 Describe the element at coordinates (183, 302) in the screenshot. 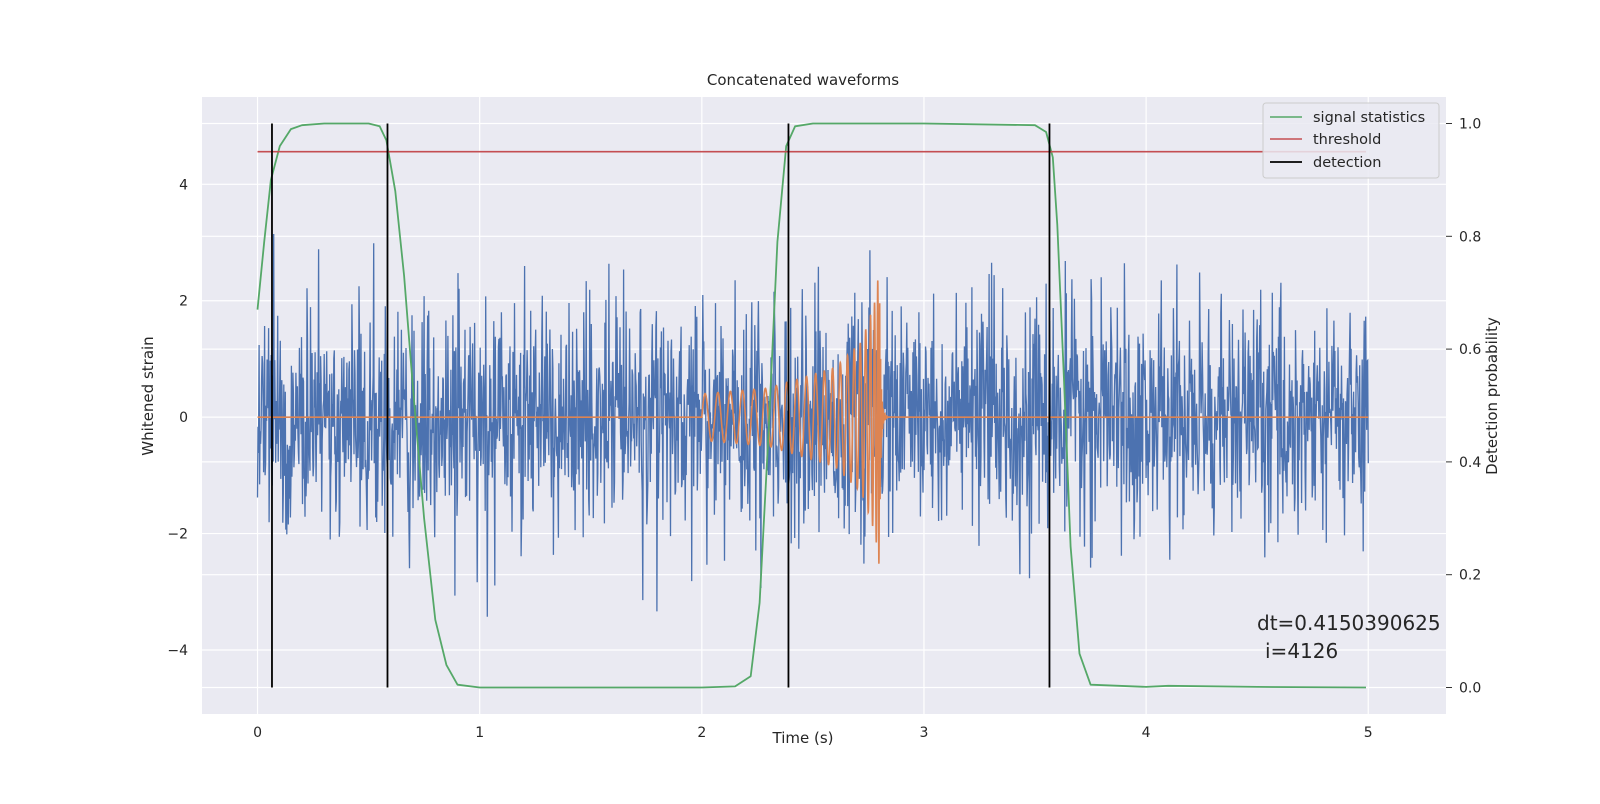

I see `y-left-tick-label: 2` at that location.